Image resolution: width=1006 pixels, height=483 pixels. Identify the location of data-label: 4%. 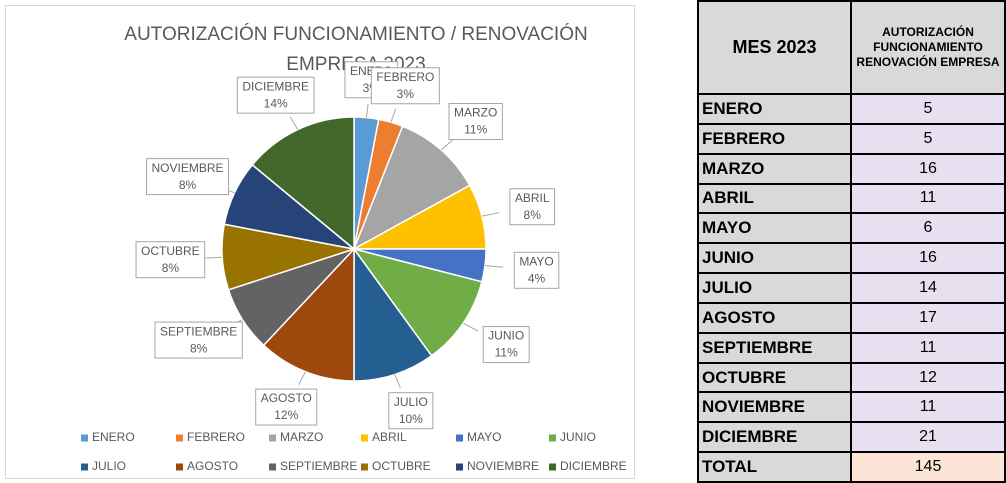
(537, 278).